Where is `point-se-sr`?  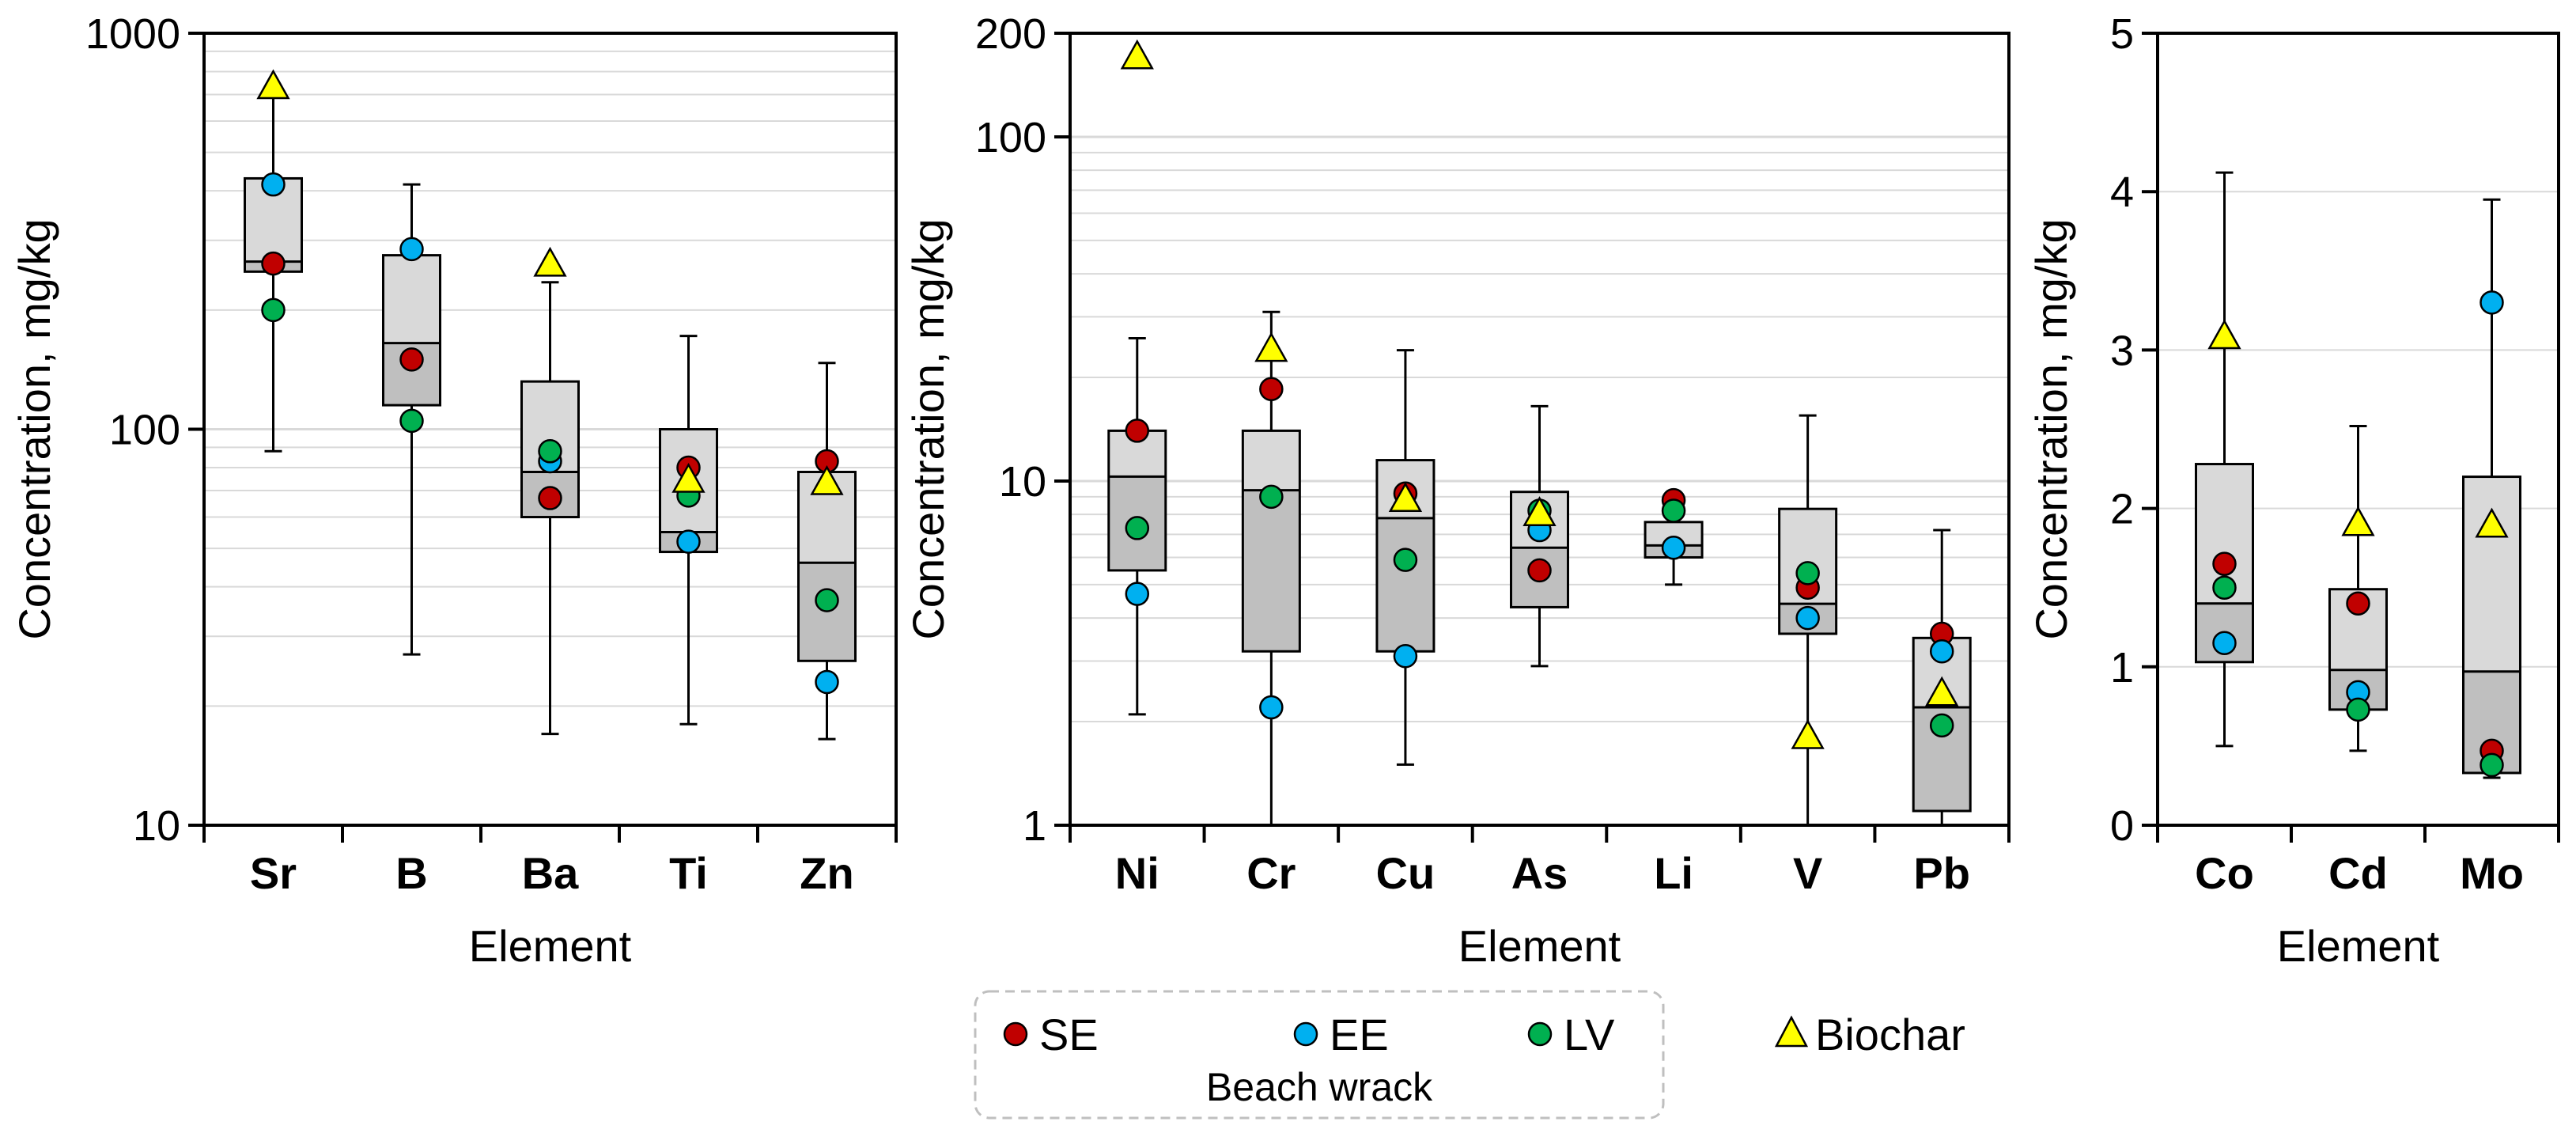 point-se-sr is located at coordinates (274, 263).